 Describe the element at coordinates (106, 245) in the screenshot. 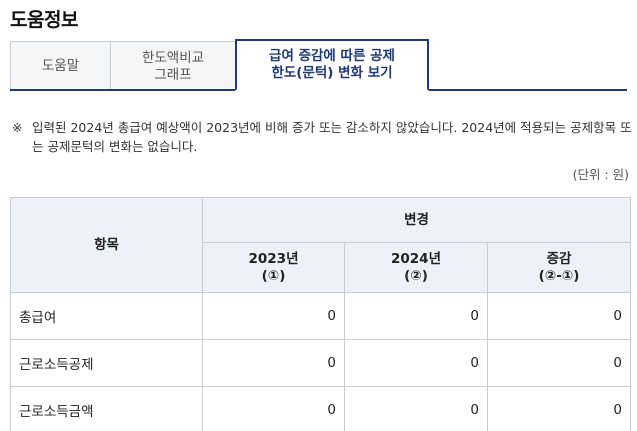

I see `header-item: 항목` at that location.